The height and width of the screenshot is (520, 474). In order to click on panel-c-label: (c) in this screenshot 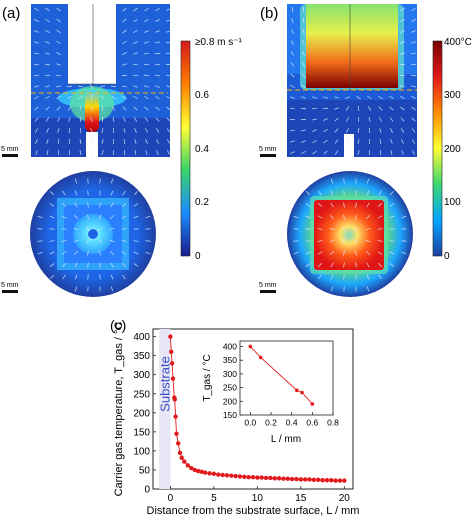, I will do `click(118, 325)`.